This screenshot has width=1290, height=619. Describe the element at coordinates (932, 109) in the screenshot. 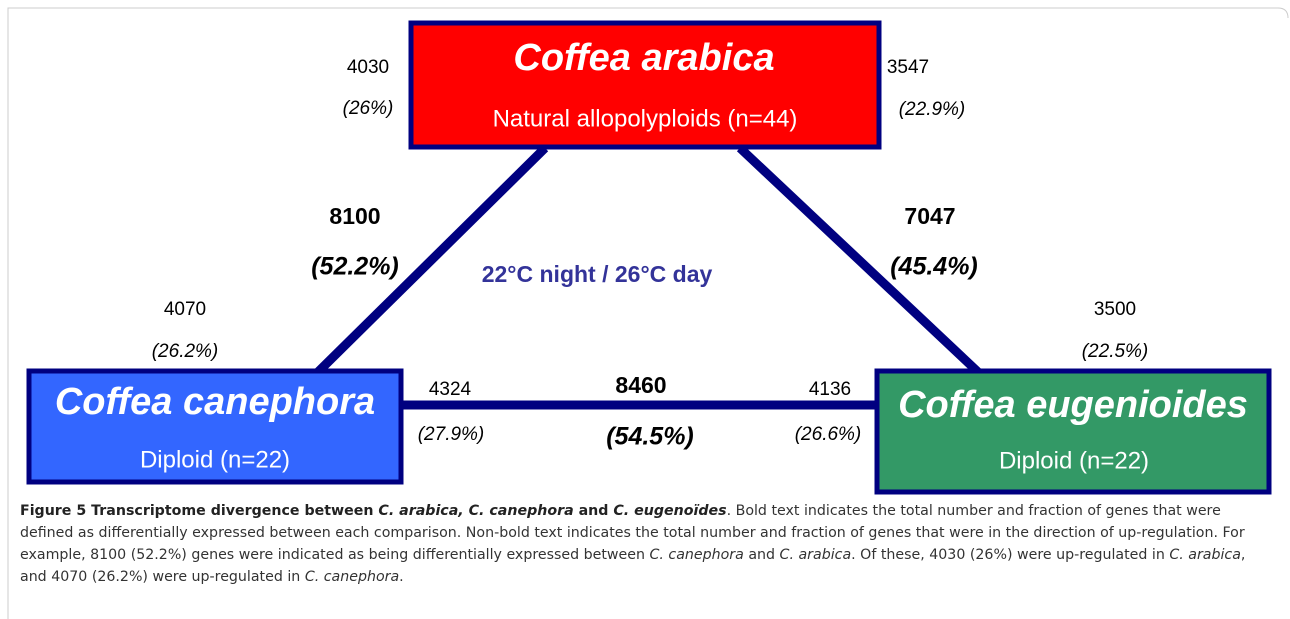

I see `up-pct: (22.9%)` at that location.